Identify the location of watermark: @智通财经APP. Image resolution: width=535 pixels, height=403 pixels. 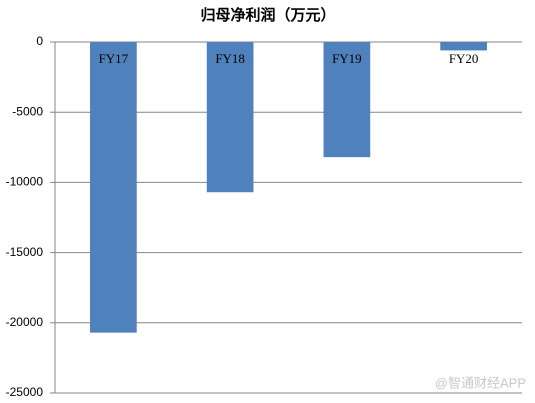
(480, 382).